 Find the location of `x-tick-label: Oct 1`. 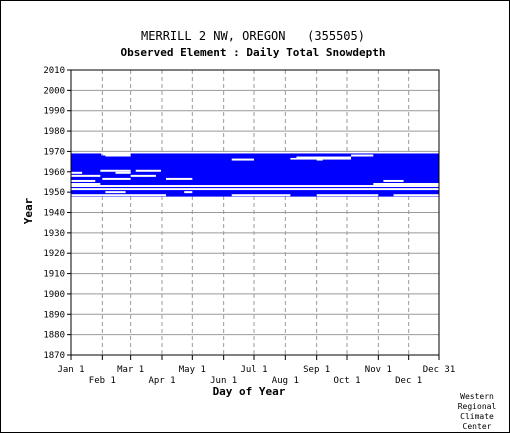

x-tick-label: Oct 1 is located at coordinates (346, 381).